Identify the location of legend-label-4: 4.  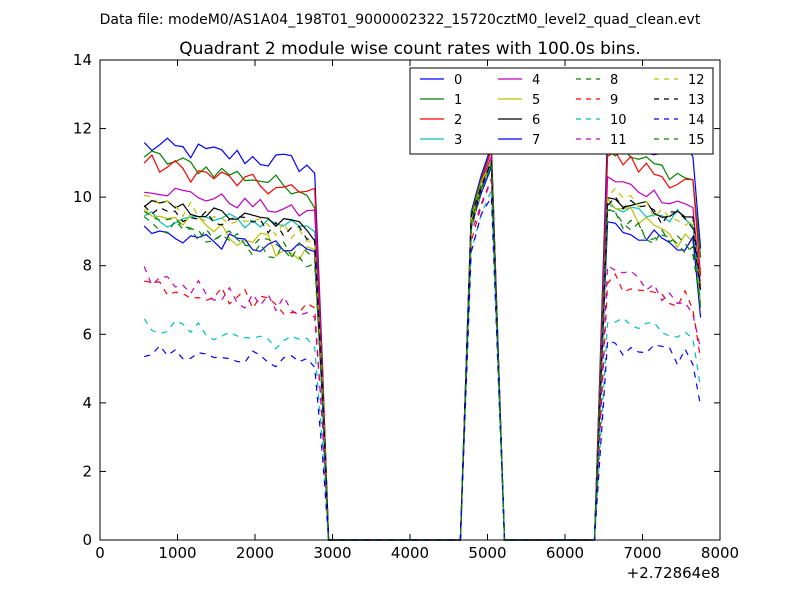
(536, 80).